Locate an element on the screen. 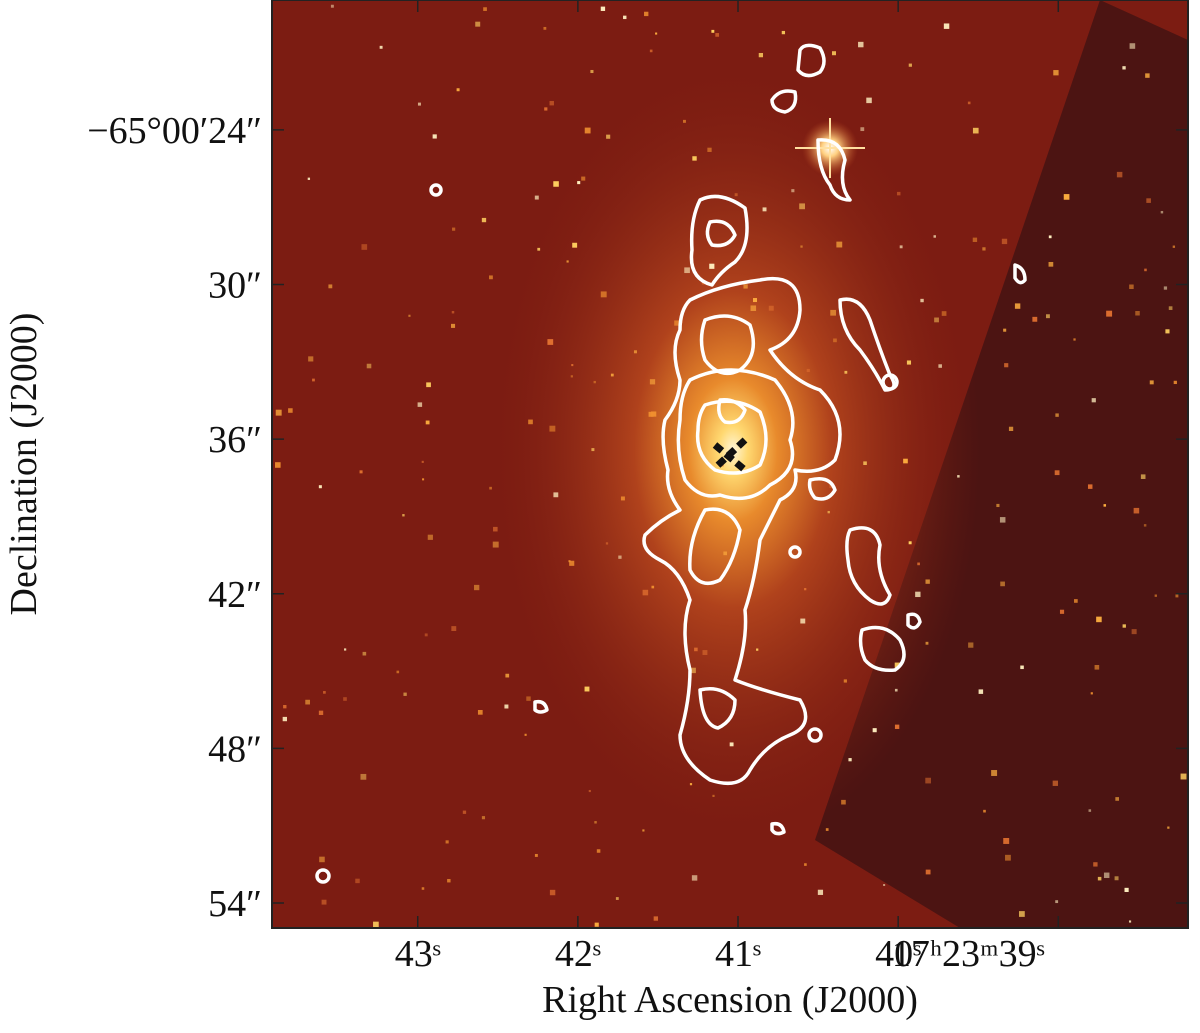 The height and width of the screenshot is (1033, 1200). x-tick-label: 42ˢ is located at coordinates (578, 954).